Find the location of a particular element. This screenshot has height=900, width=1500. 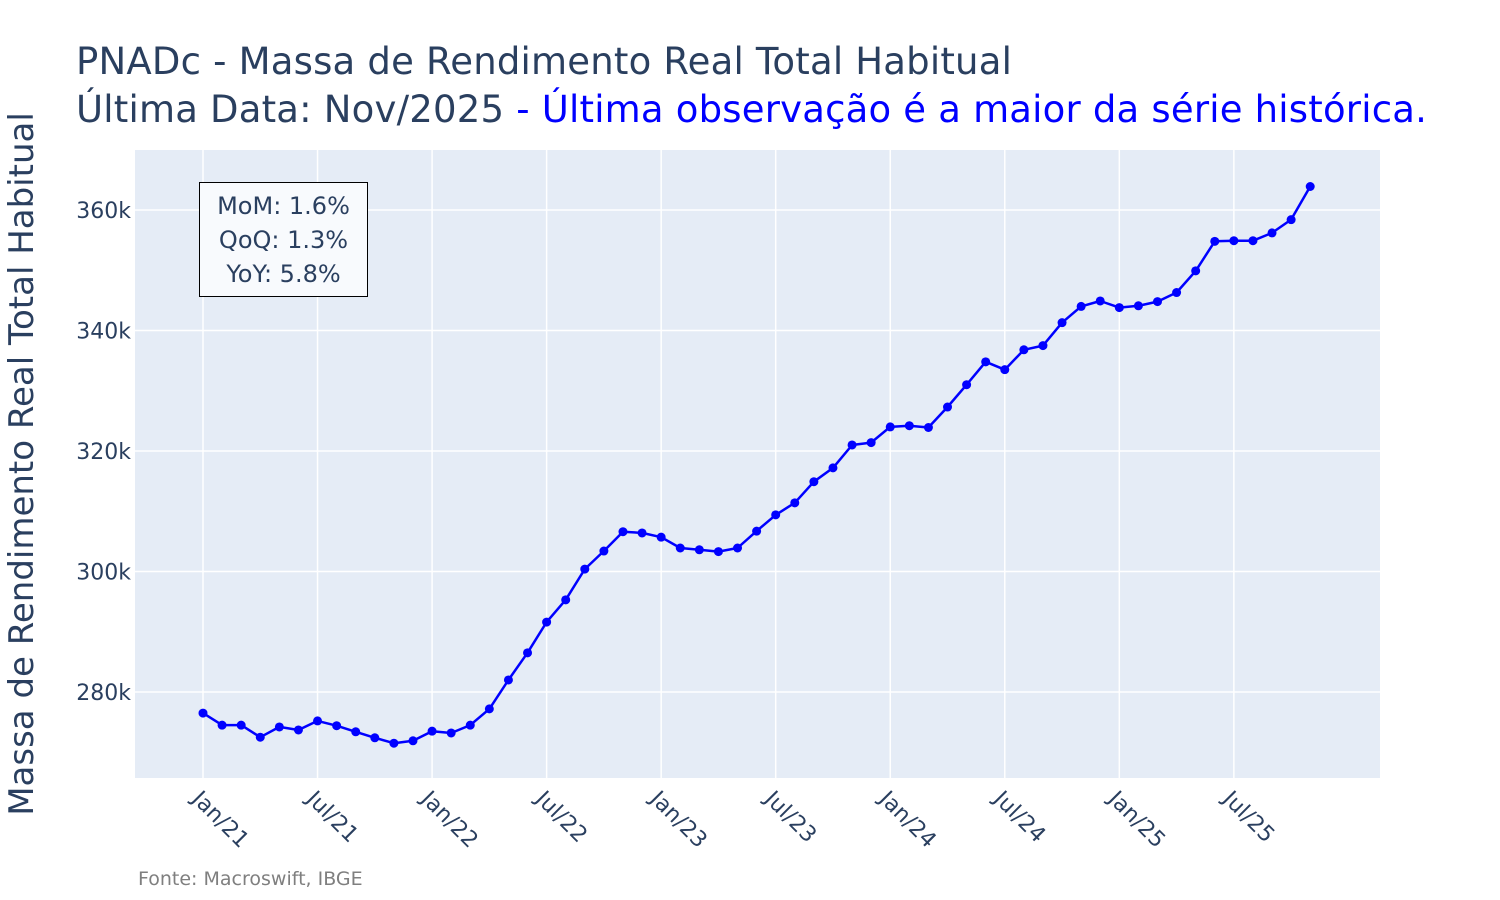

y-tick-label: 360k is located at coordinates (103, 211).